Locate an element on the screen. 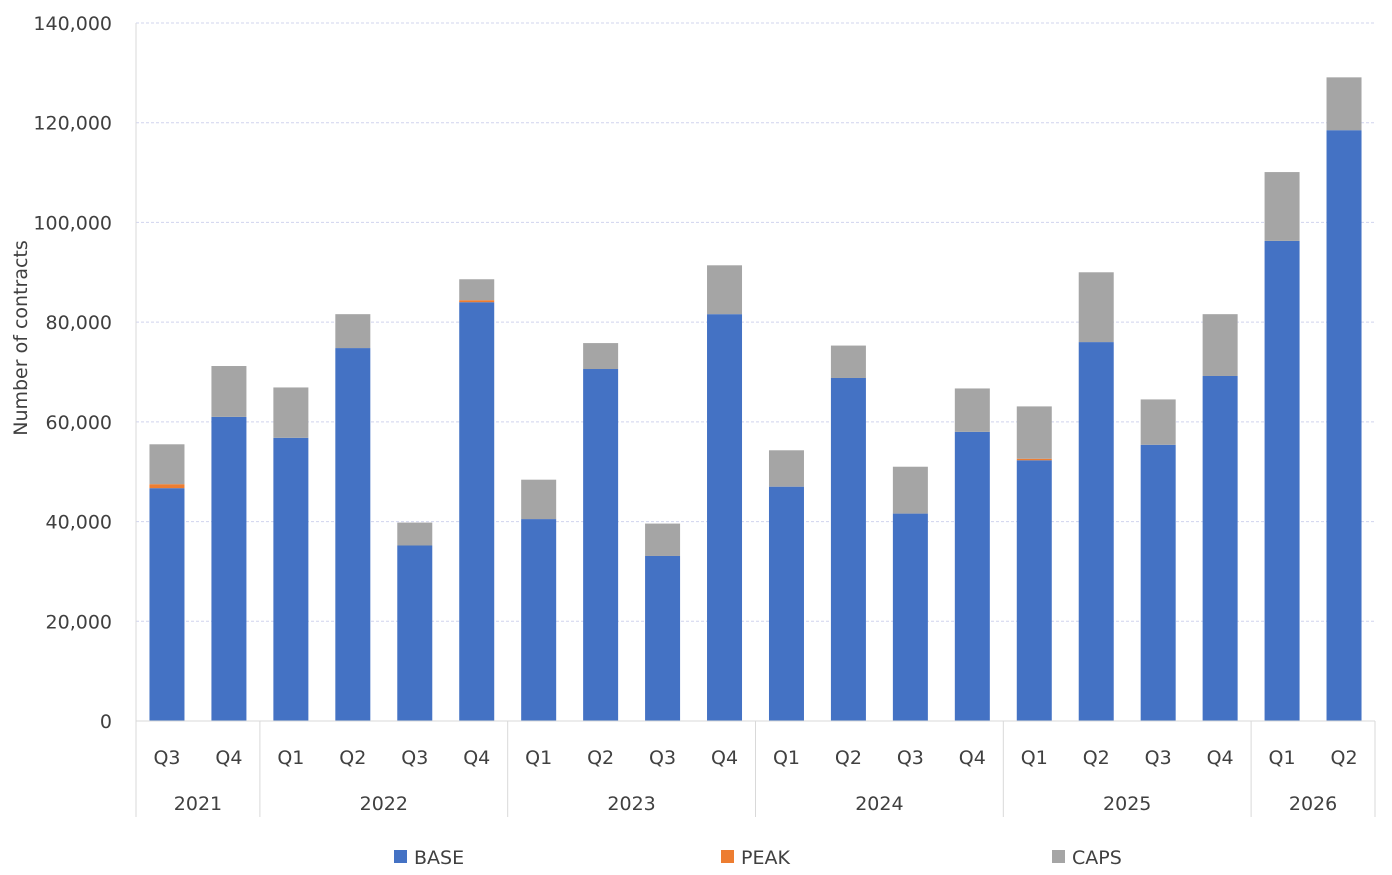 The width and height of the screenshot is (1392, 875). y-tick-label: 20,000 is located at coordinates (79, 622).